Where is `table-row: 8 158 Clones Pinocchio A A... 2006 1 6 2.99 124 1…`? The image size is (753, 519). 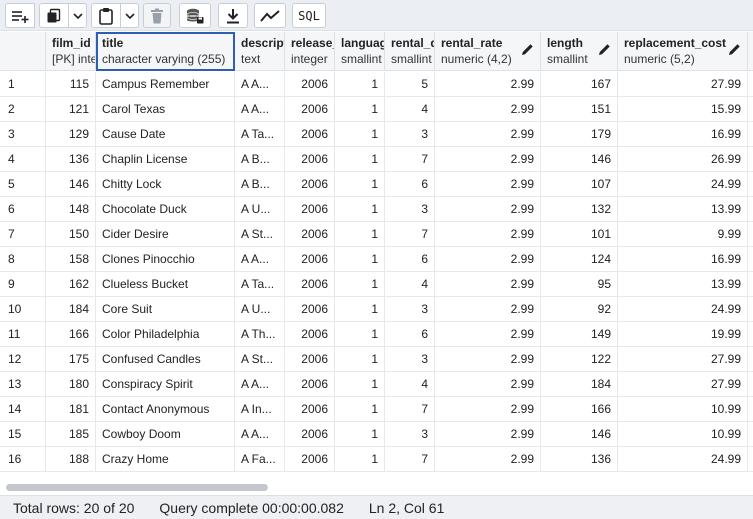 table-row: 8 158 Clones Pinocchio A A... 2006 1 6 2.99 124 1… is located at coordinates (376, 259).